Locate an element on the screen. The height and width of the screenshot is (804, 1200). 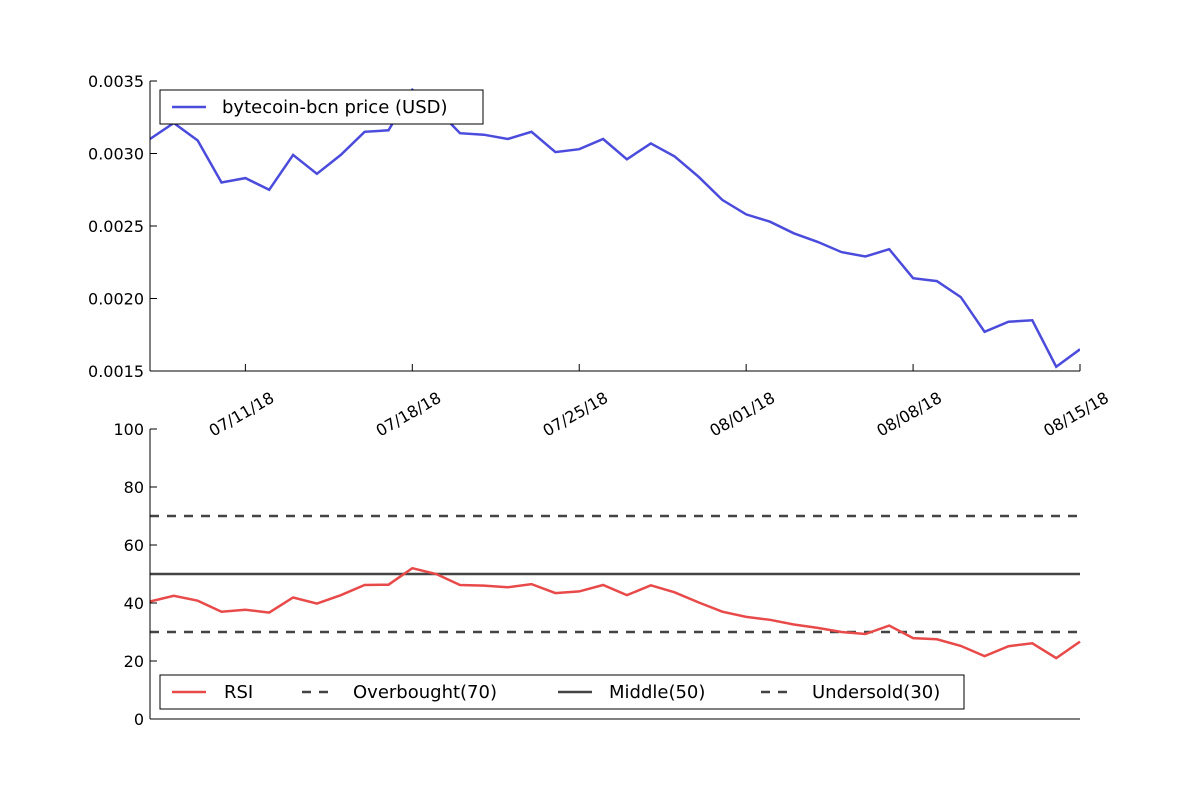
rsi-legend-label-2: Middle(50) is located at coordinates (657, 692).